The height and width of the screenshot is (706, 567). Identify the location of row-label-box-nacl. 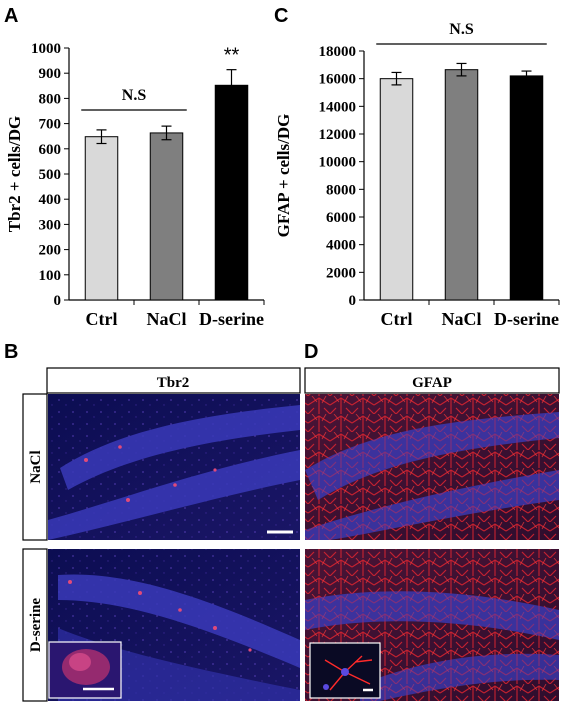
(35, 467).